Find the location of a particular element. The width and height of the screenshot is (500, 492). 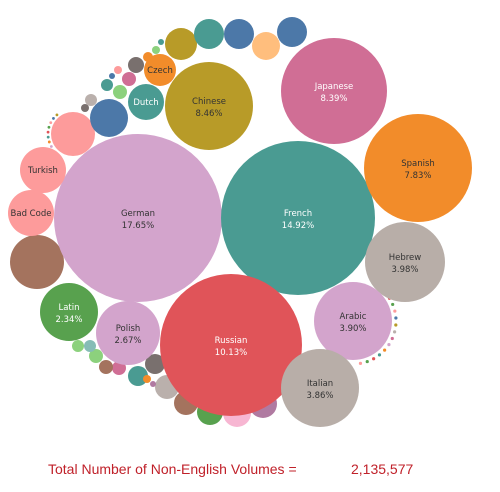

bubble-chinese: Chinese 8.46% is located at coordinates (209, 106).